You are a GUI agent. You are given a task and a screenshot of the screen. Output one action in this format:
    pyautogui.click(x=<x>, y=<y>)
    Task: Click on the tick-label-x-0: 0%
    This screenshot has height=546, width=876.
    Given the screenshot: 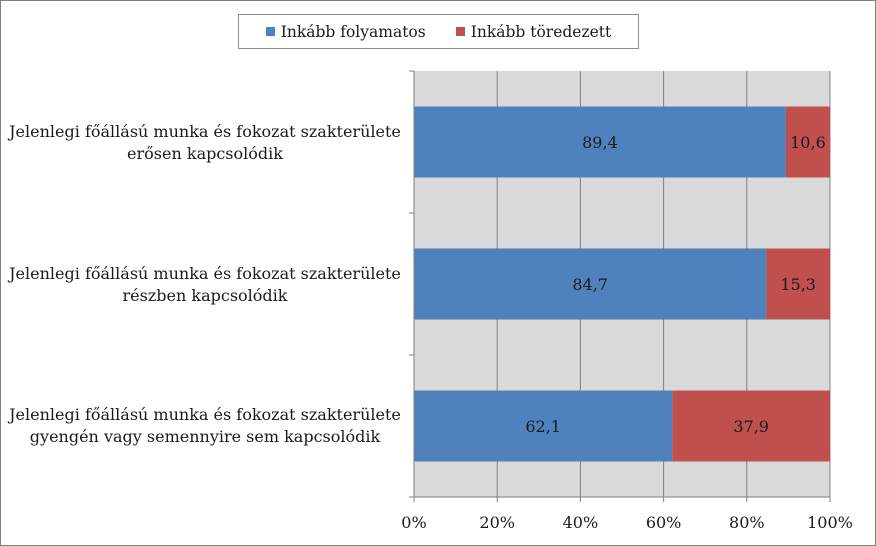 What is the action you would take?
    pyautogui.click(x=413, y=522)
    